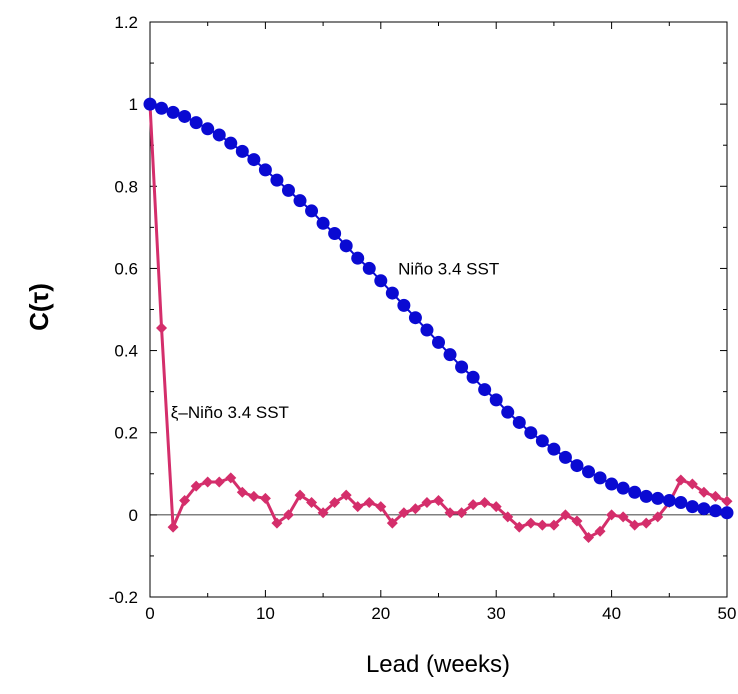 Image resolution: width=738 pixels, height=694 pixels. I want to click on annotation-layer: Niño 3.4 SST ξ–Niño 3.4 SST, so click(335, 340).